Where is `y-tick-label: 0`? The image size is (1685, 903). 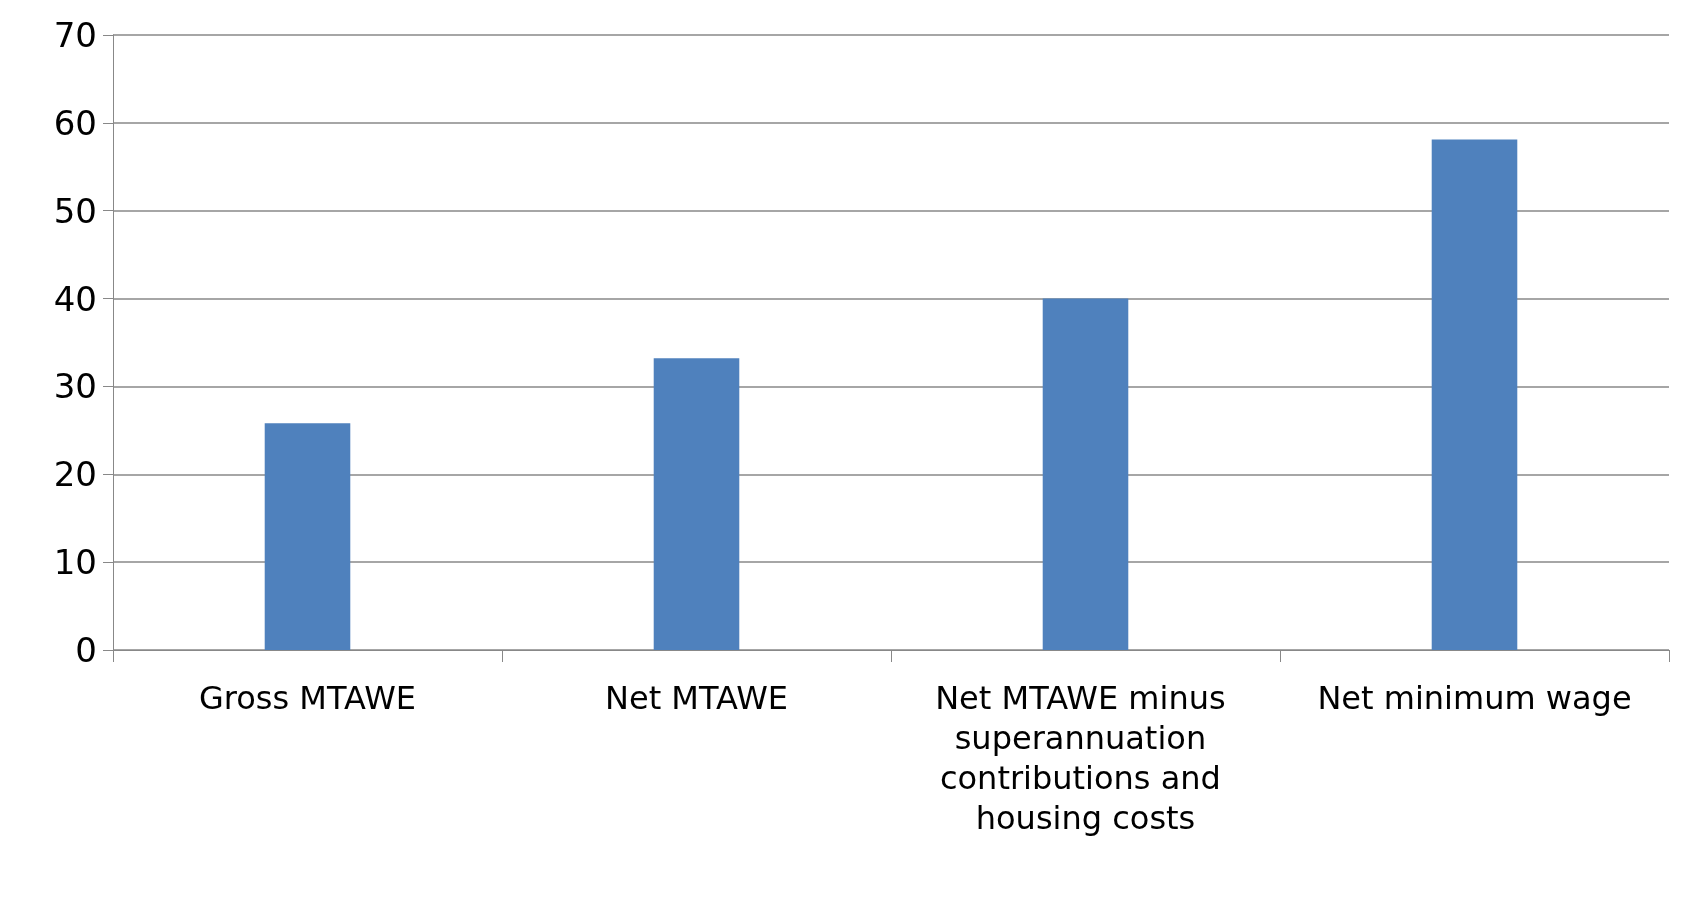 y-tick-label: 0 is located at coordinates (86, 650).